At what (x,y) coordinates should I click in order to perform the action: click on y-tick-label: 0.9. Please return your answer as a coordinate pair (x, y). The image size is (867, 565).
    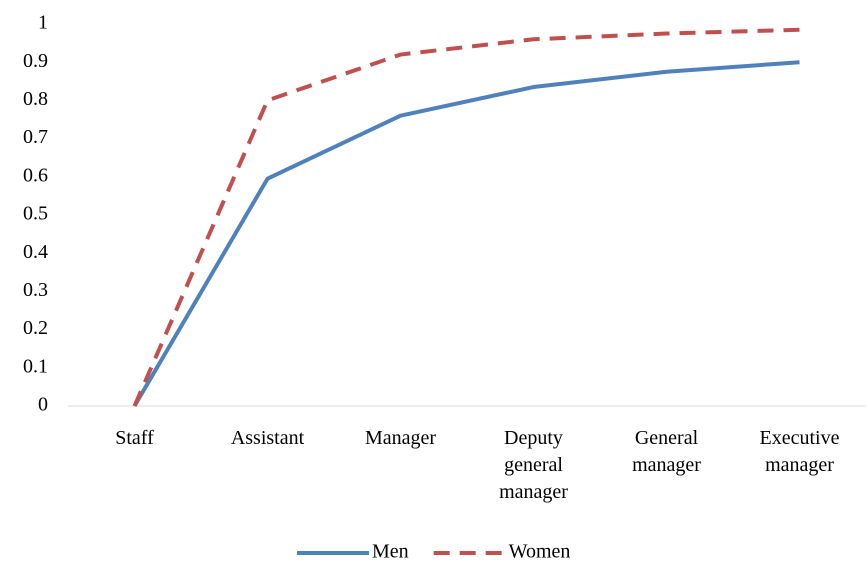
    Looking at the image, I should click on (35, 61).